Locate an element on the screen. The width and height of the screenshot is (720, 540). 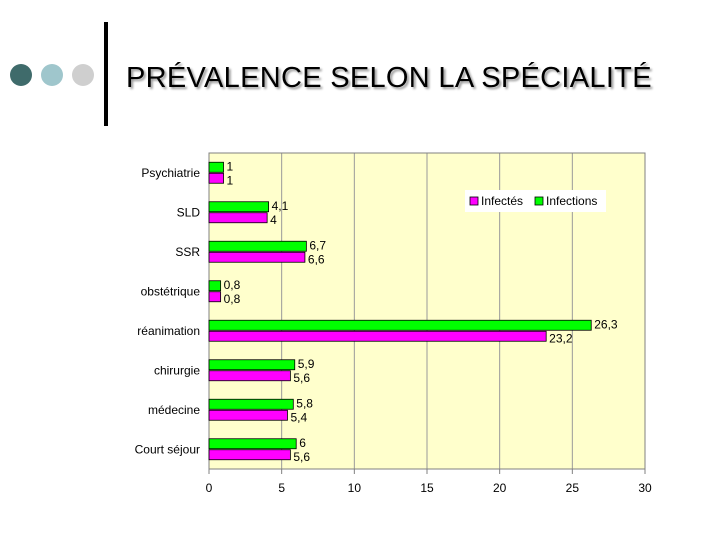
x-tick-label: 30 is located at coordinates (645, 488).